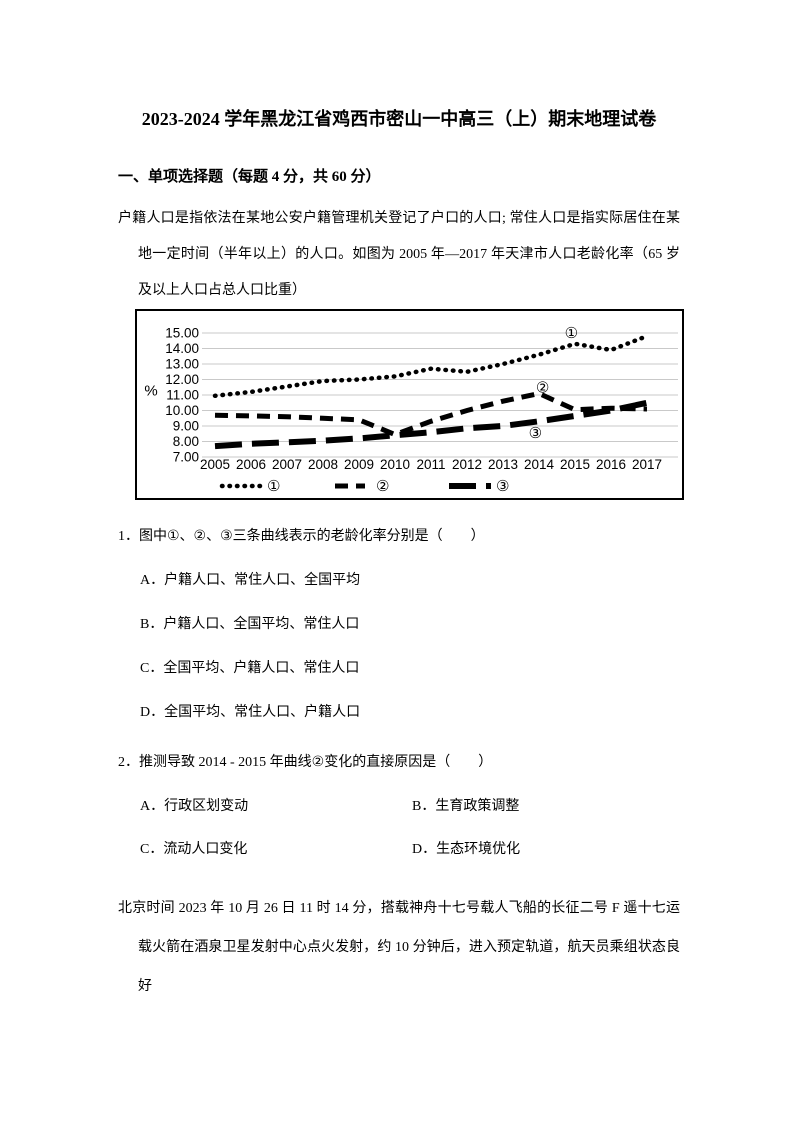 This screenshot has height=1123, width=794. I want to click on option-text: 流动人口变化, so click(205, 849).